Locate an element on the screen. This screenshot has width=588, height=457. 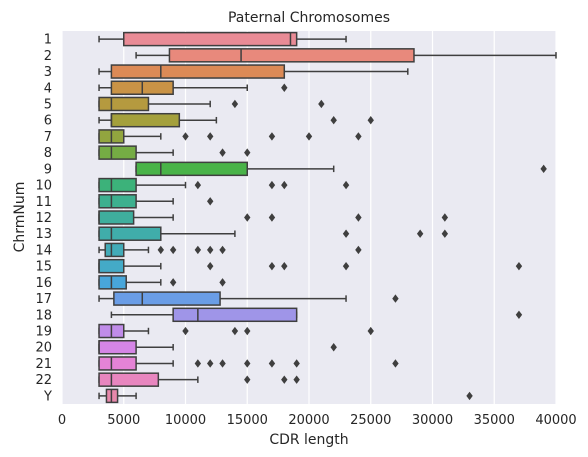
y-tick-label: 2 is located at coordinates (48, 56).